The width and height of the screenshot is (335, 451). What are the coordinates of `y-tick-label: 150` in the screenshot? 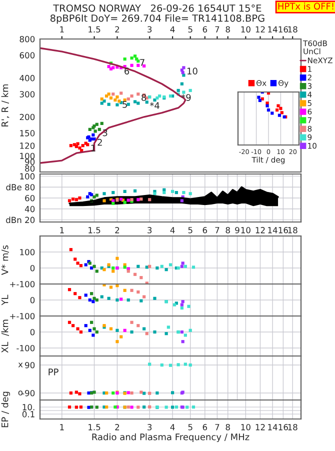 It's located at (27, 133).